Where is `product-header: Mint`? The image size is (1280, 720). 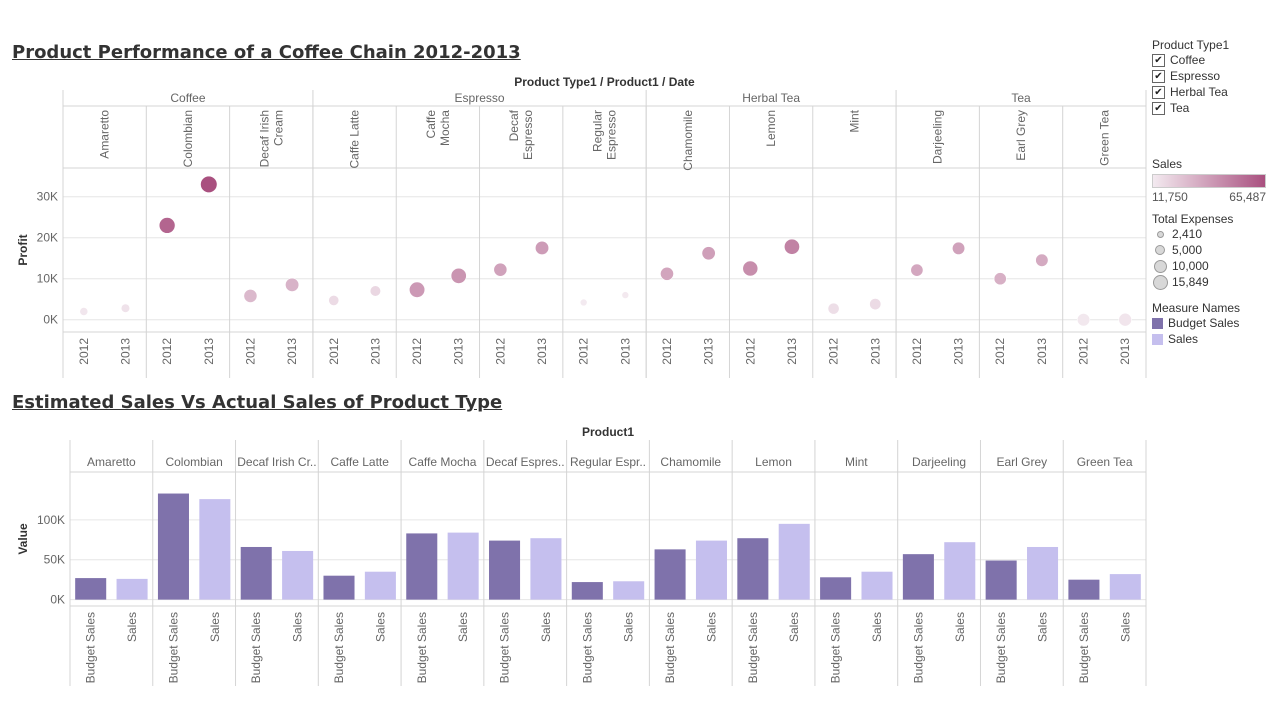 product-header: Mint is located at coordinates (854, 120).